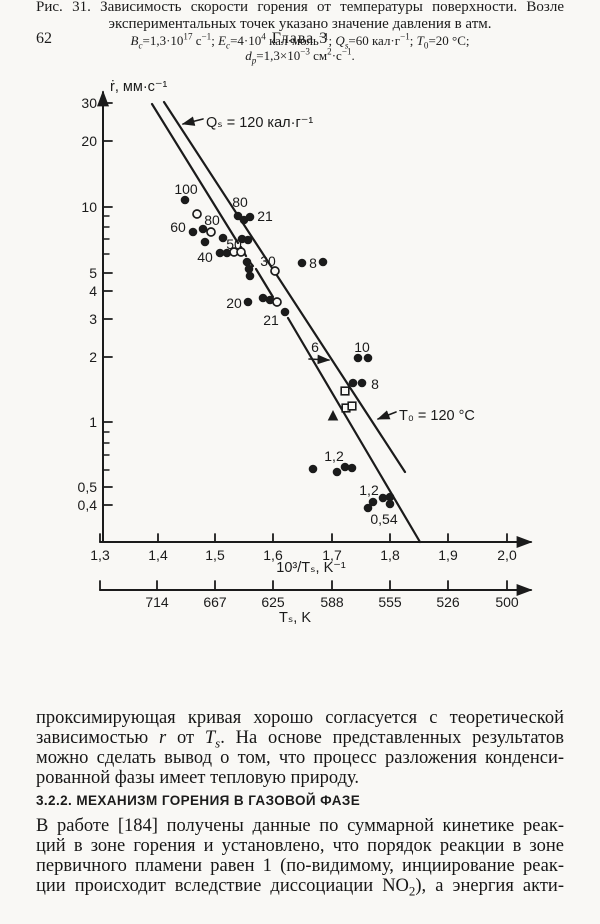 Image resolution: width=600 pixels, height=924 pixels. I want to click on gap-arrow, so click(319, 359).